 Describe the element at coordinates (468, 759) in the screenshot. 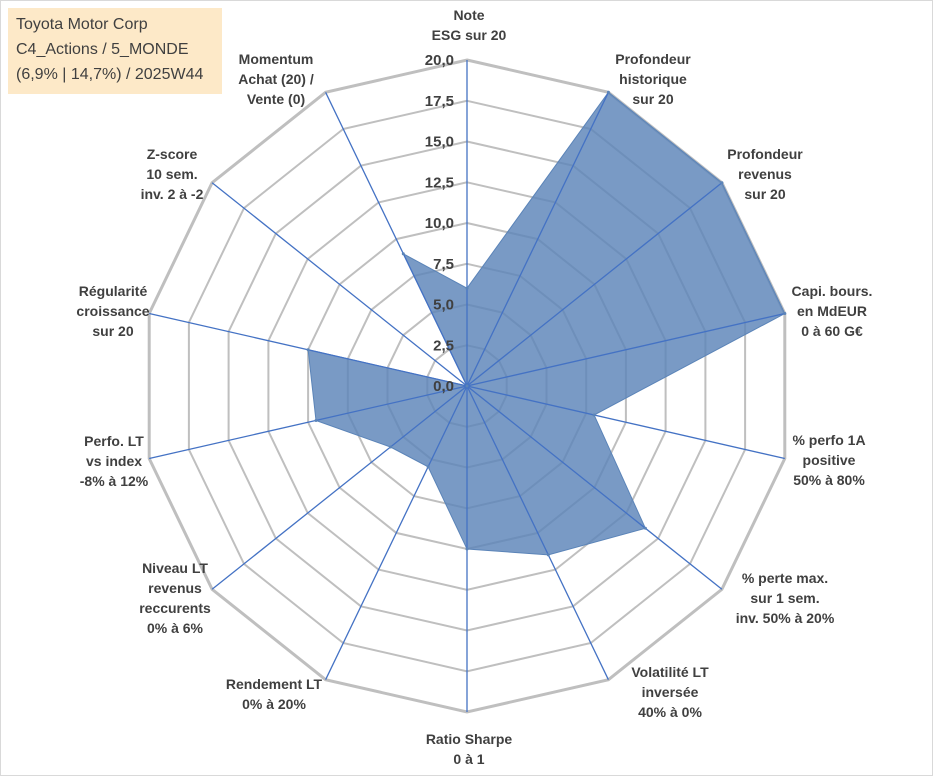

I see `axis-label-line: 0 à 1` at that location.